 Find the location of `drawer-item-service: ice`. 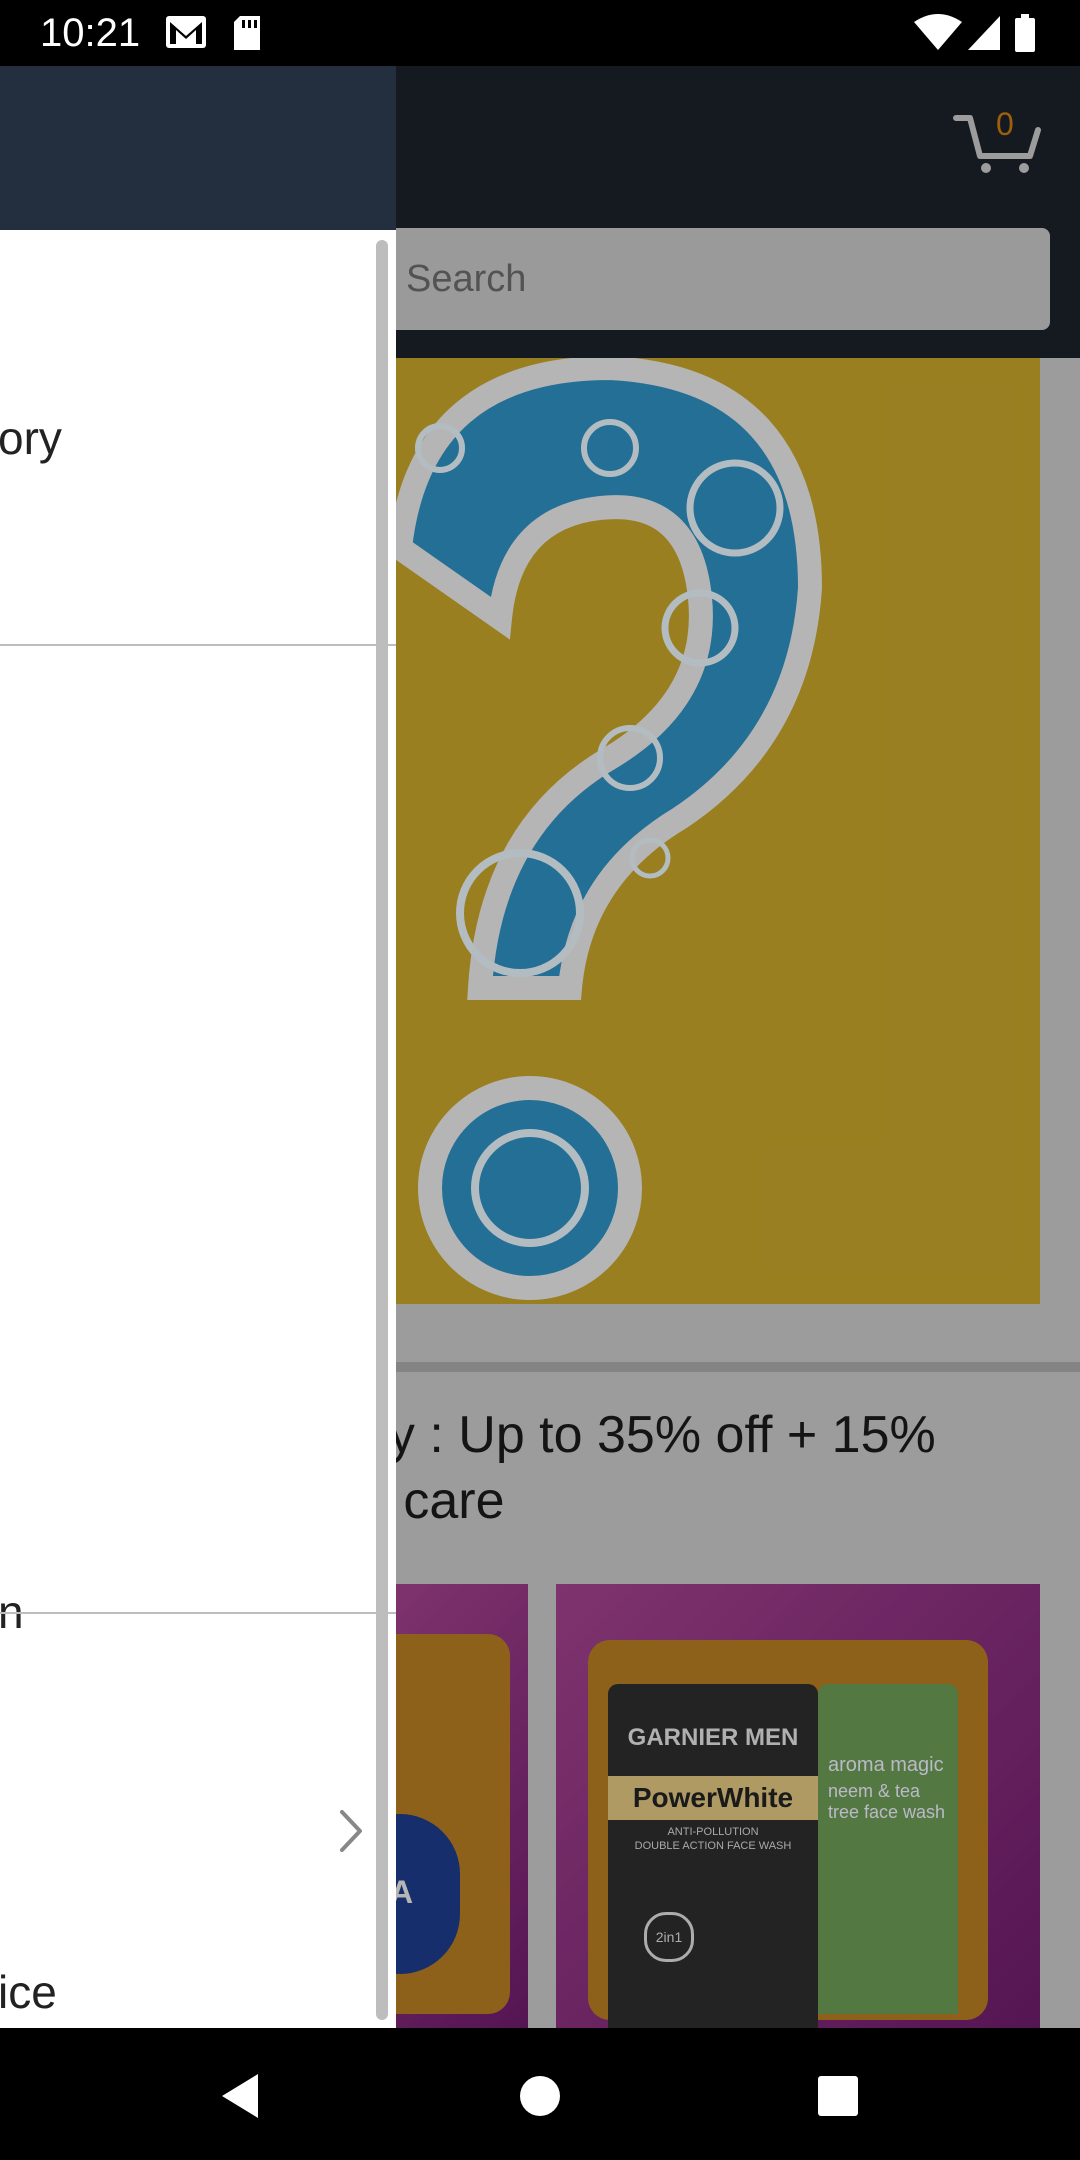

drawer-item-service: ice is located at coordinates (28, 1992).